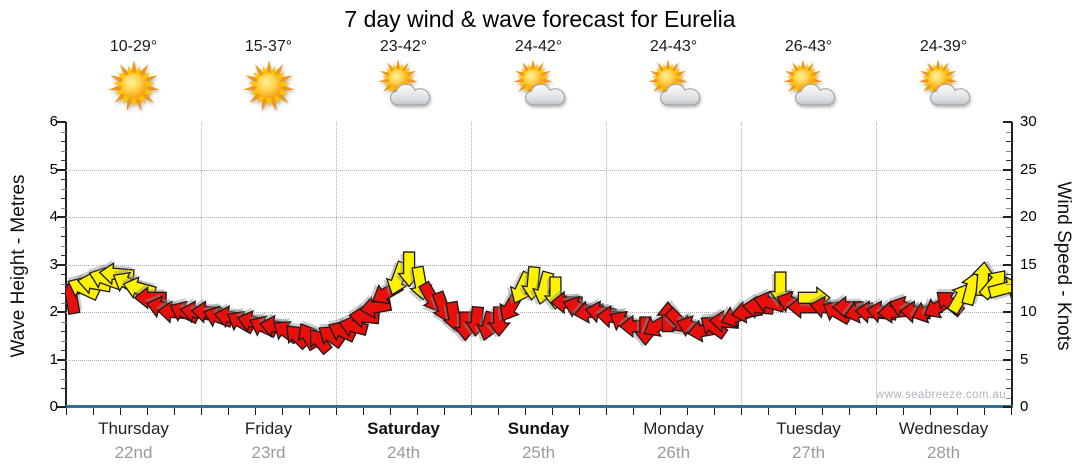 This screenshot has width=1080, height=475. What do you see at coordinates (53, 406) in the screenshot?
I see `left-axis-tick-label: 0` at bounding box center [53, 406].